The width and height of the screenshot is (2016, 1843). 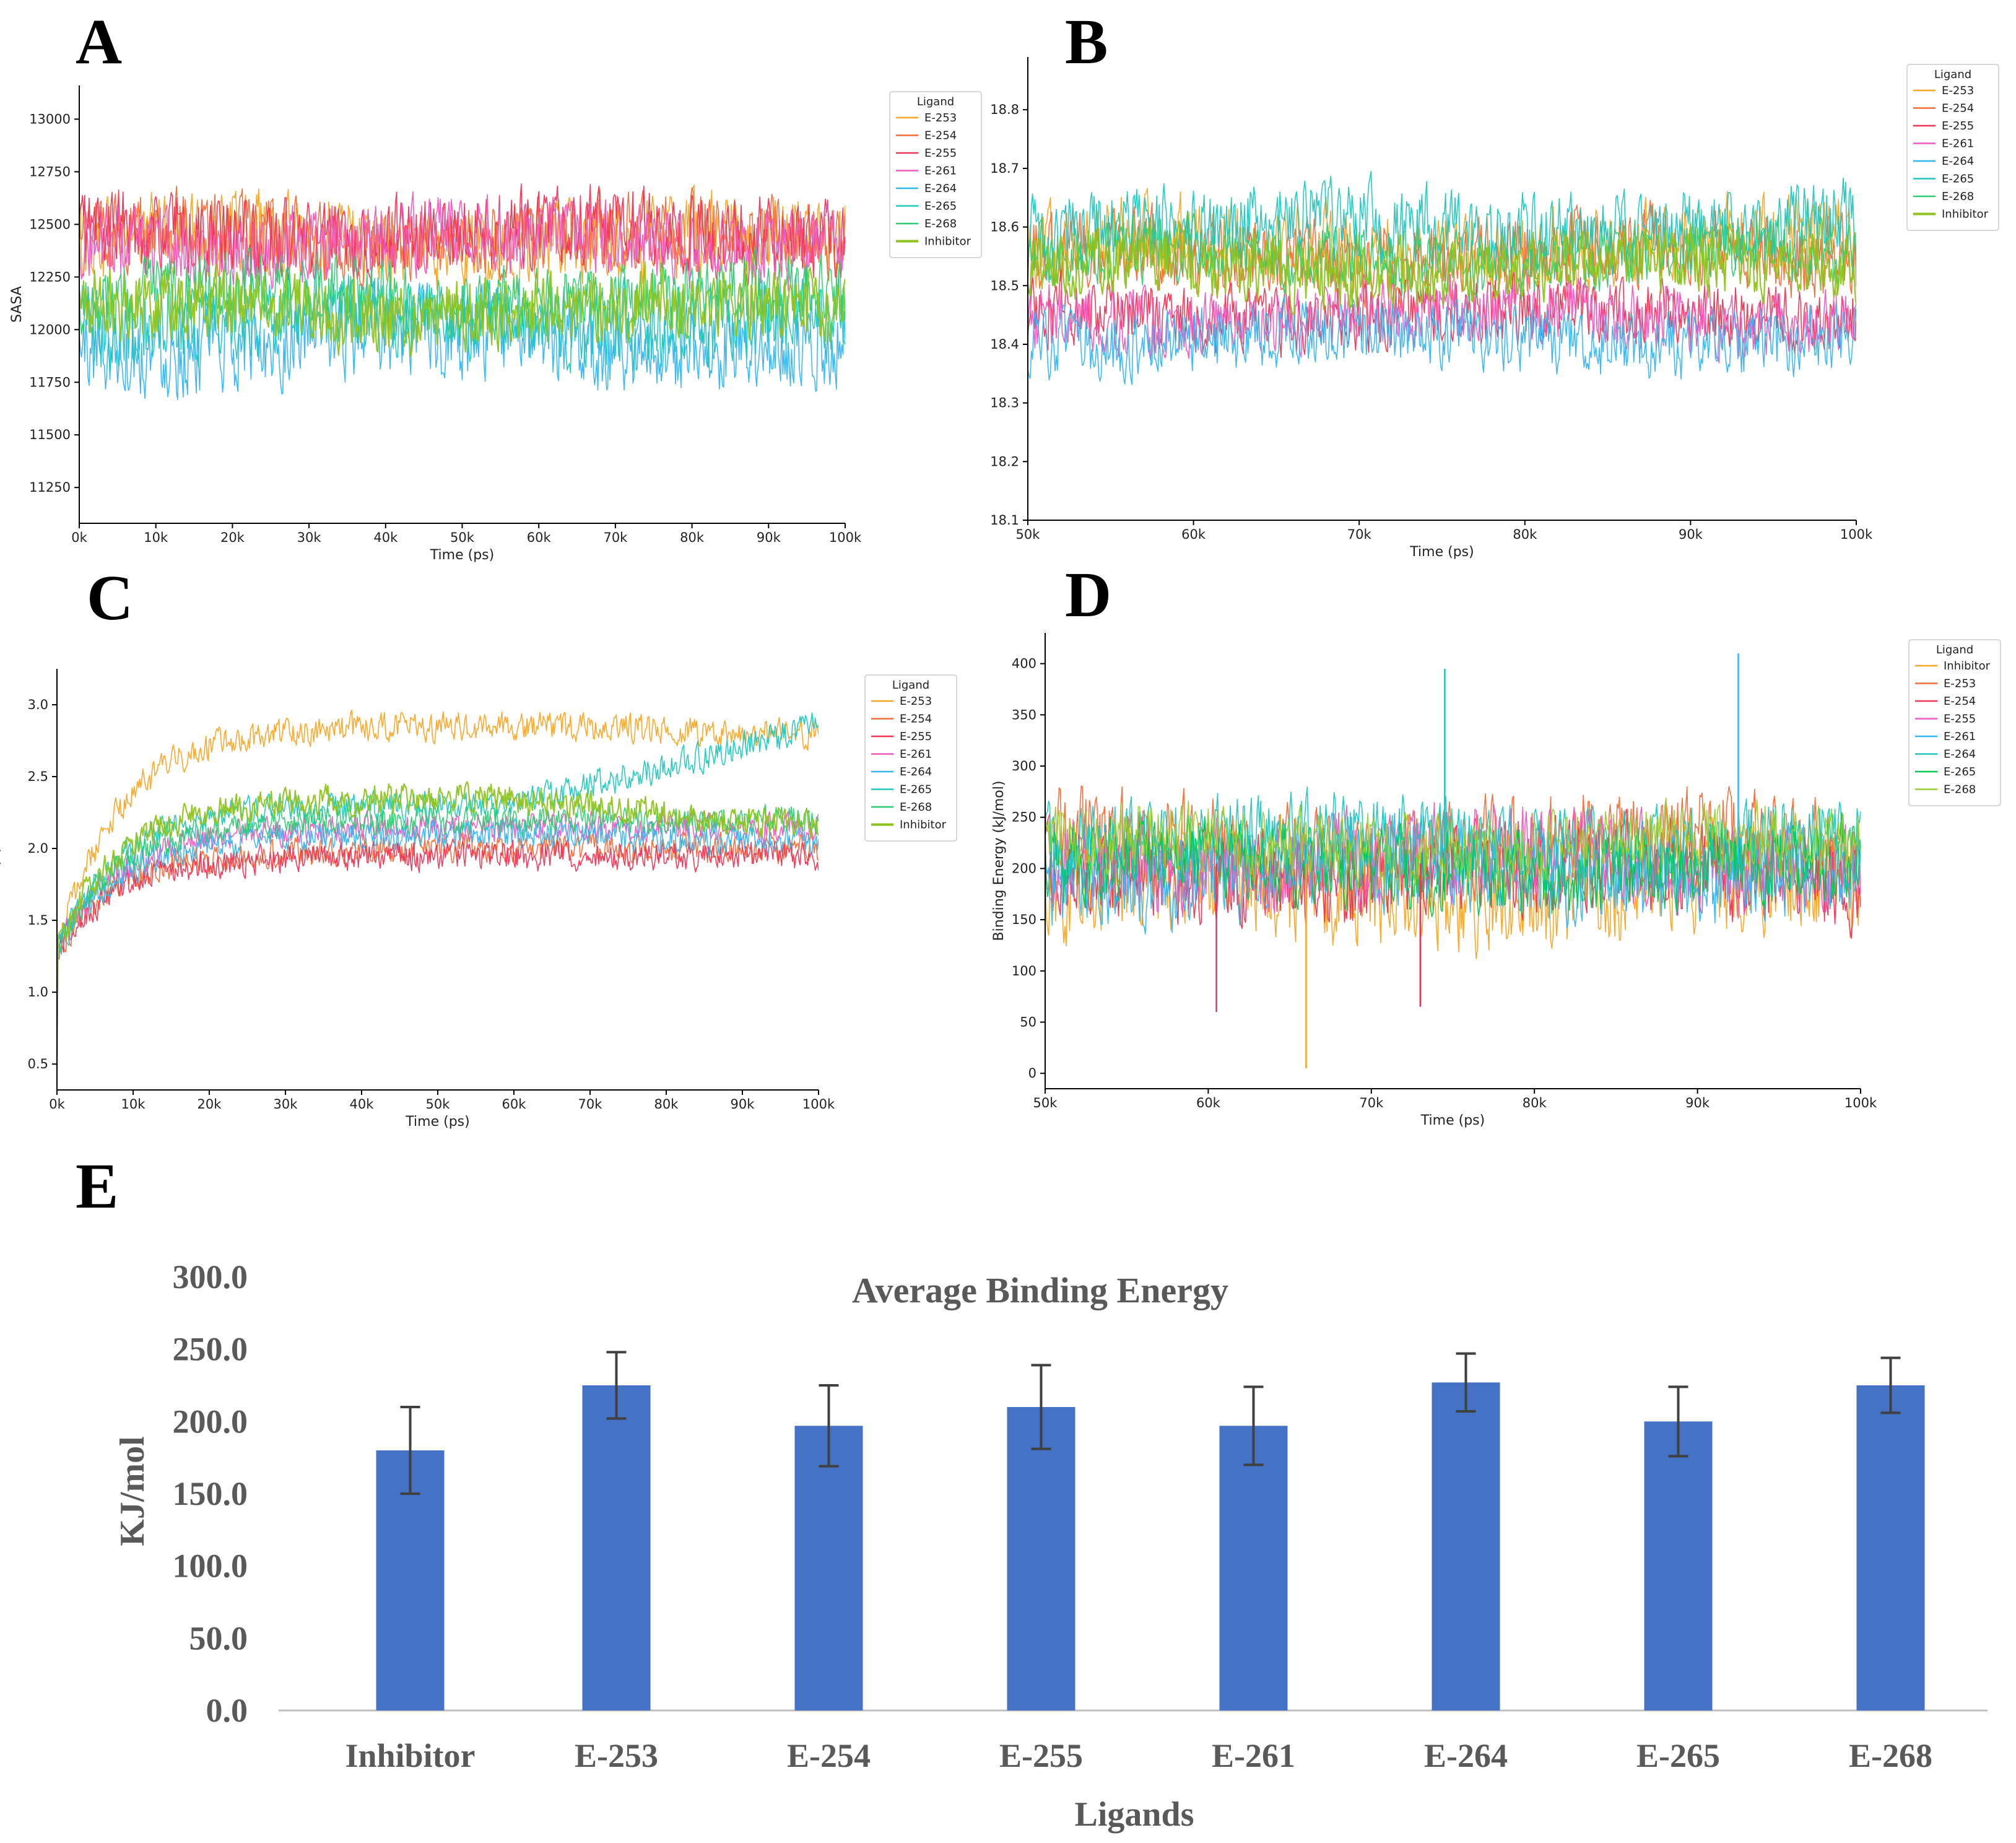 What do you see at coordinates (233, 537) in the screenshot?
I see `x-tick-label: 20k` at bounding box center [233, 537].